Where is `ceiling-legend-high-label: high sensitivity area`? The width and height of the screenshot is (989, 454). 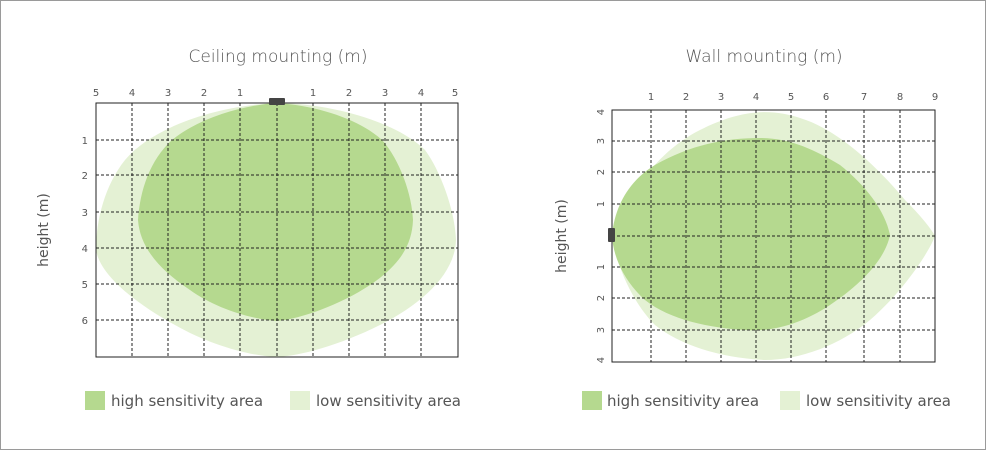
ceiling-legend-high-label: high sensitivity area is located at coordinates (187, 401).